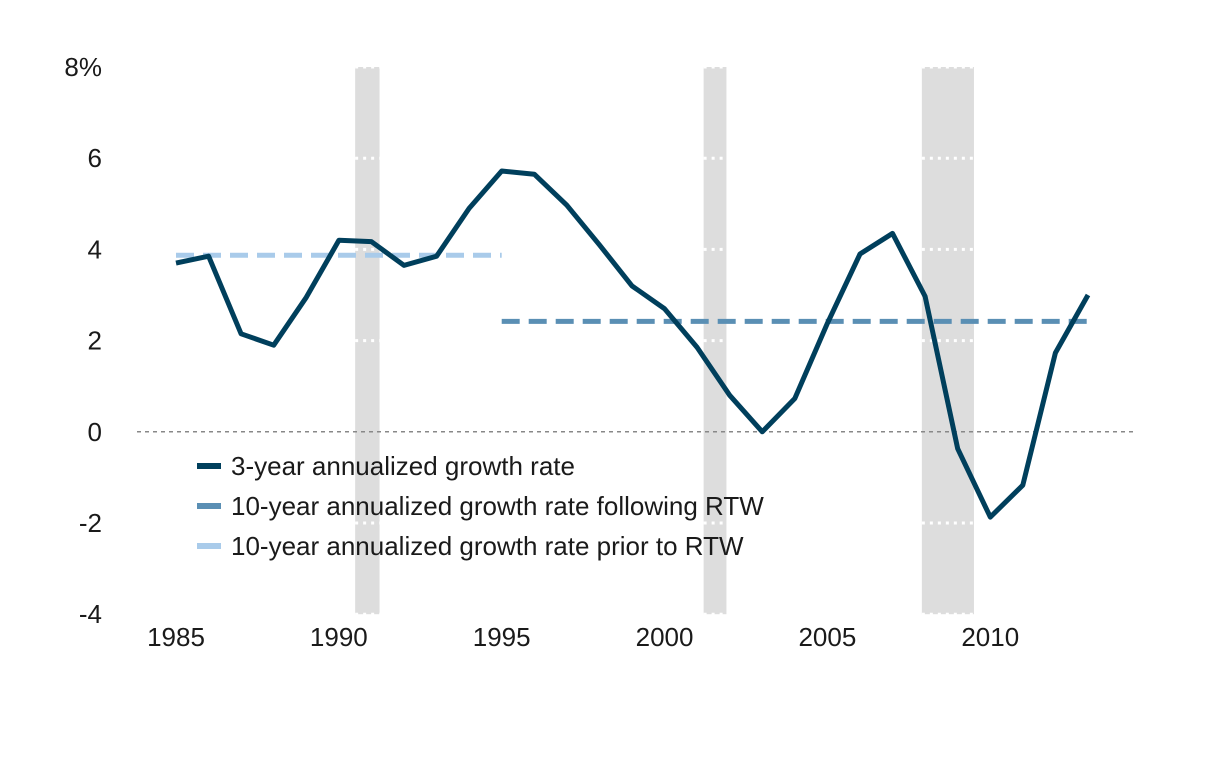 This screenshot has width=1216, height=761. Describe the element at coordinates (90, 523) in the screenshot. I see `y-tick-label: -2` at that location.